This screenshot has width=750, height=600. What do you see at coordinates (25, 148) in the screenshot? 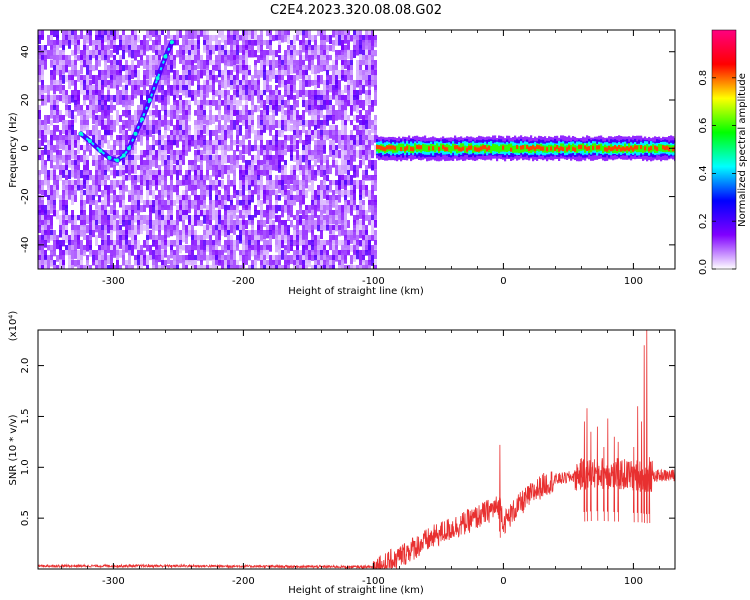
I see `y-tick-label: 0` at bounding box center [25, 148].